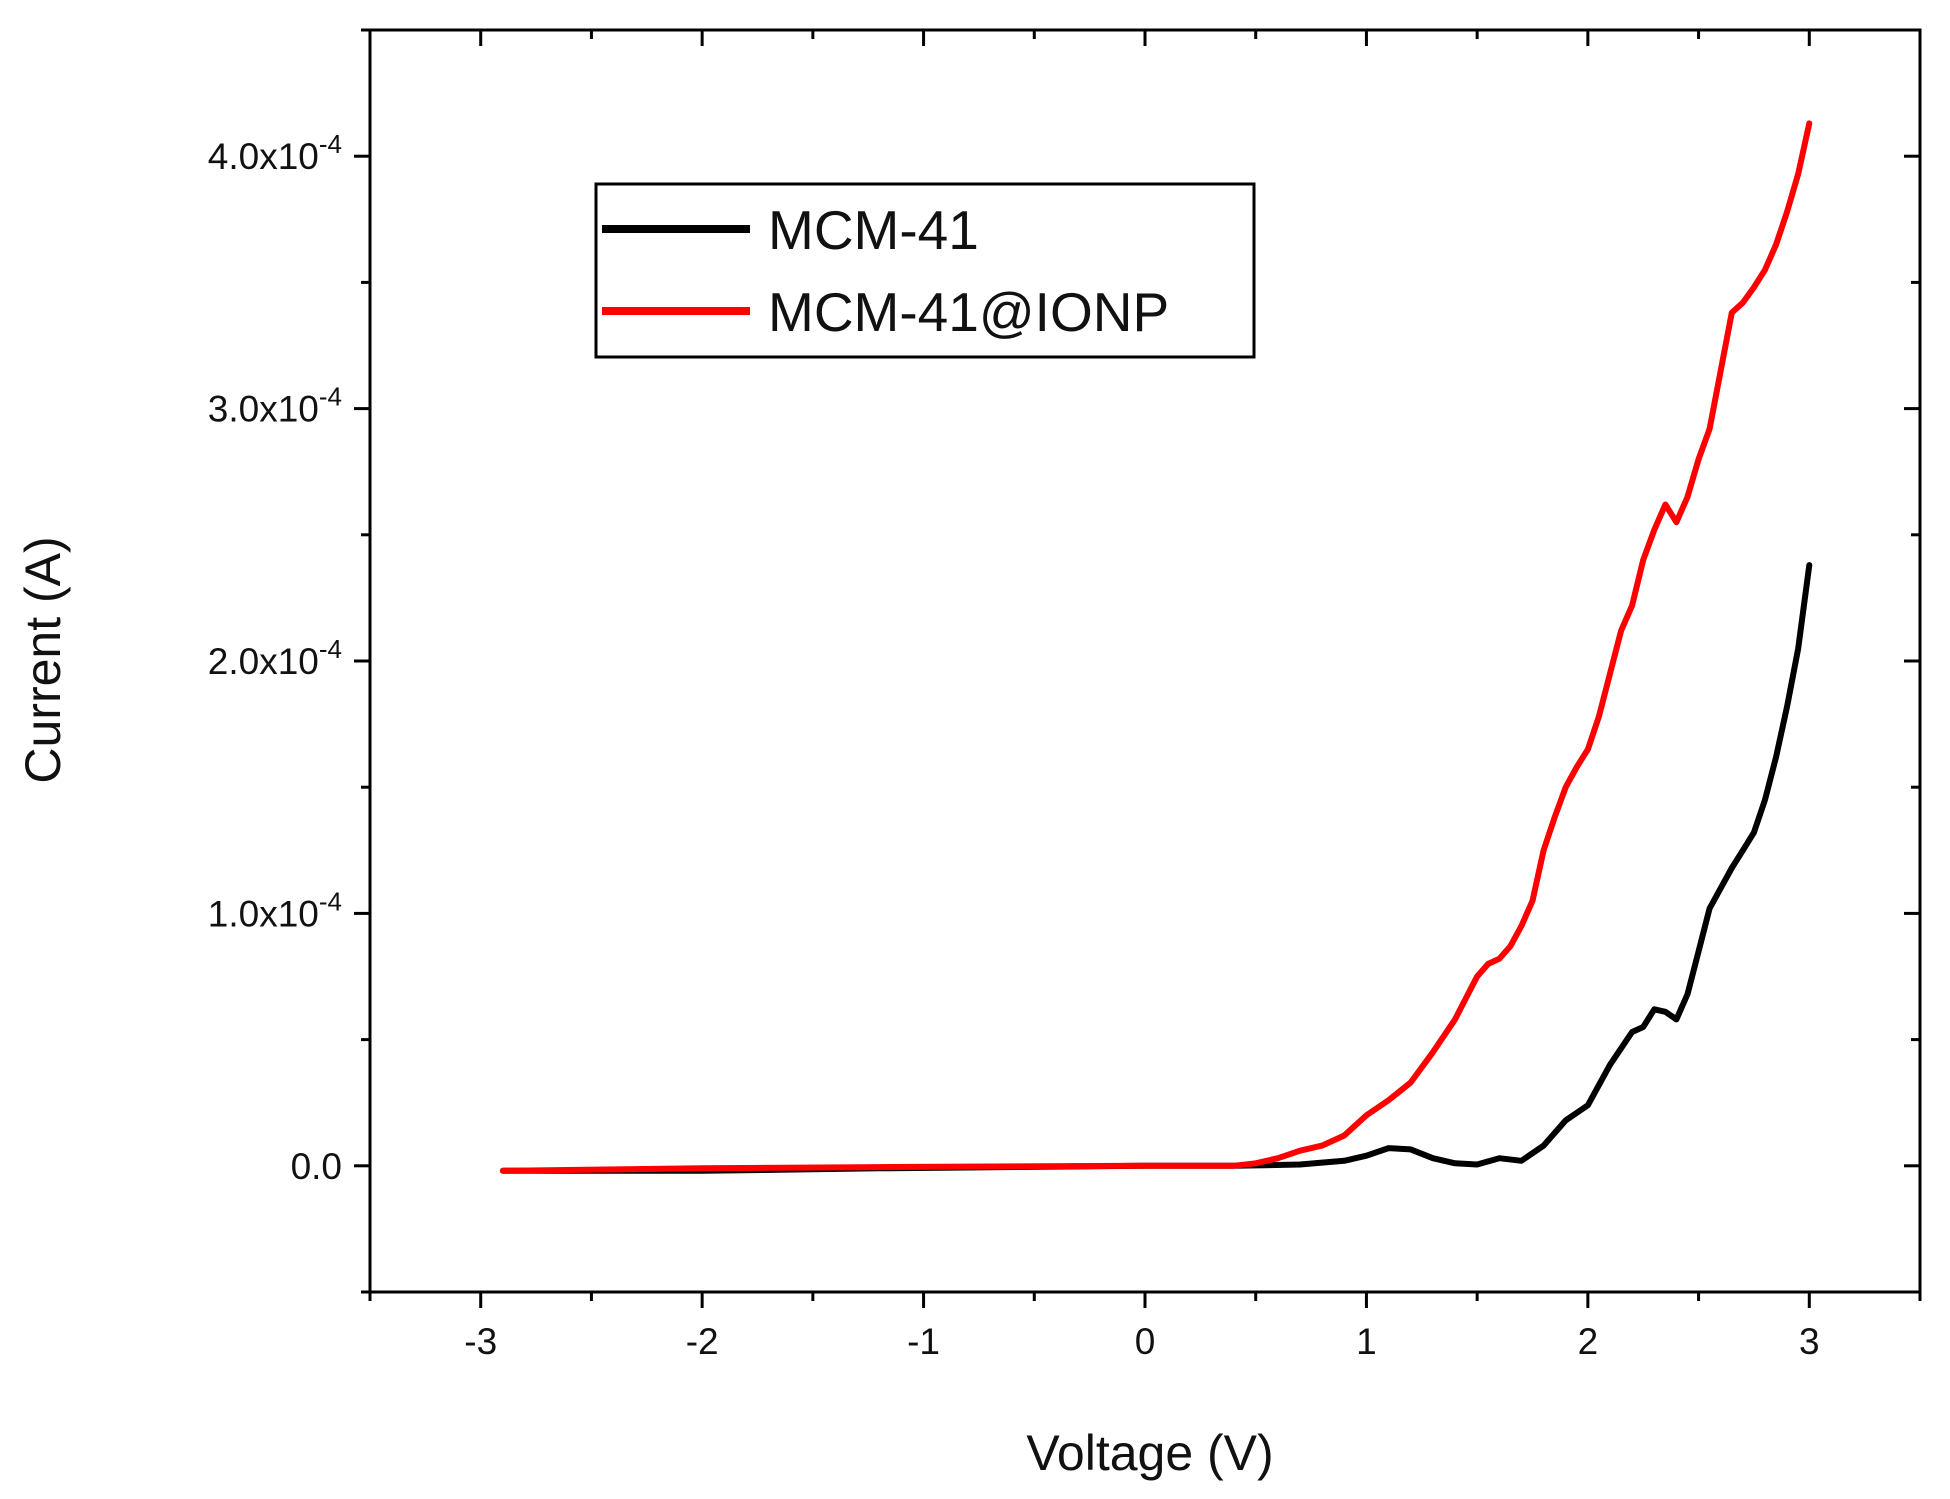  I want to click on y-tick-label: 3.0x10⁻⁴, so click(275, 406).